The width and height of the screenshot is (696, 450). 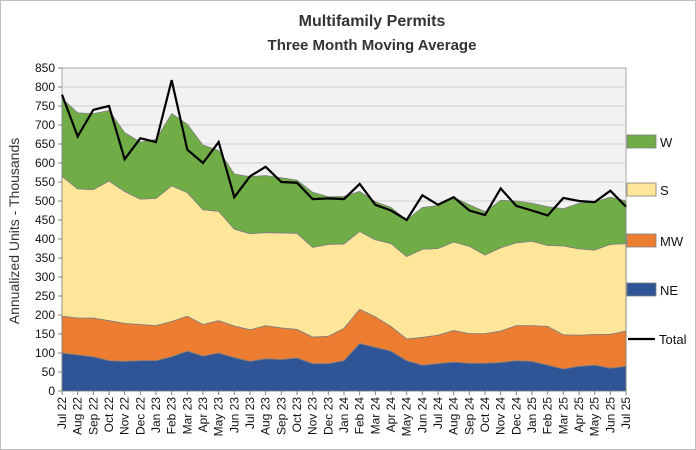 What do you see at coordinates (187, 416) in the screenshot?
I see `x-tick-label-8: Mar 23` at bounding box center [187, 416].